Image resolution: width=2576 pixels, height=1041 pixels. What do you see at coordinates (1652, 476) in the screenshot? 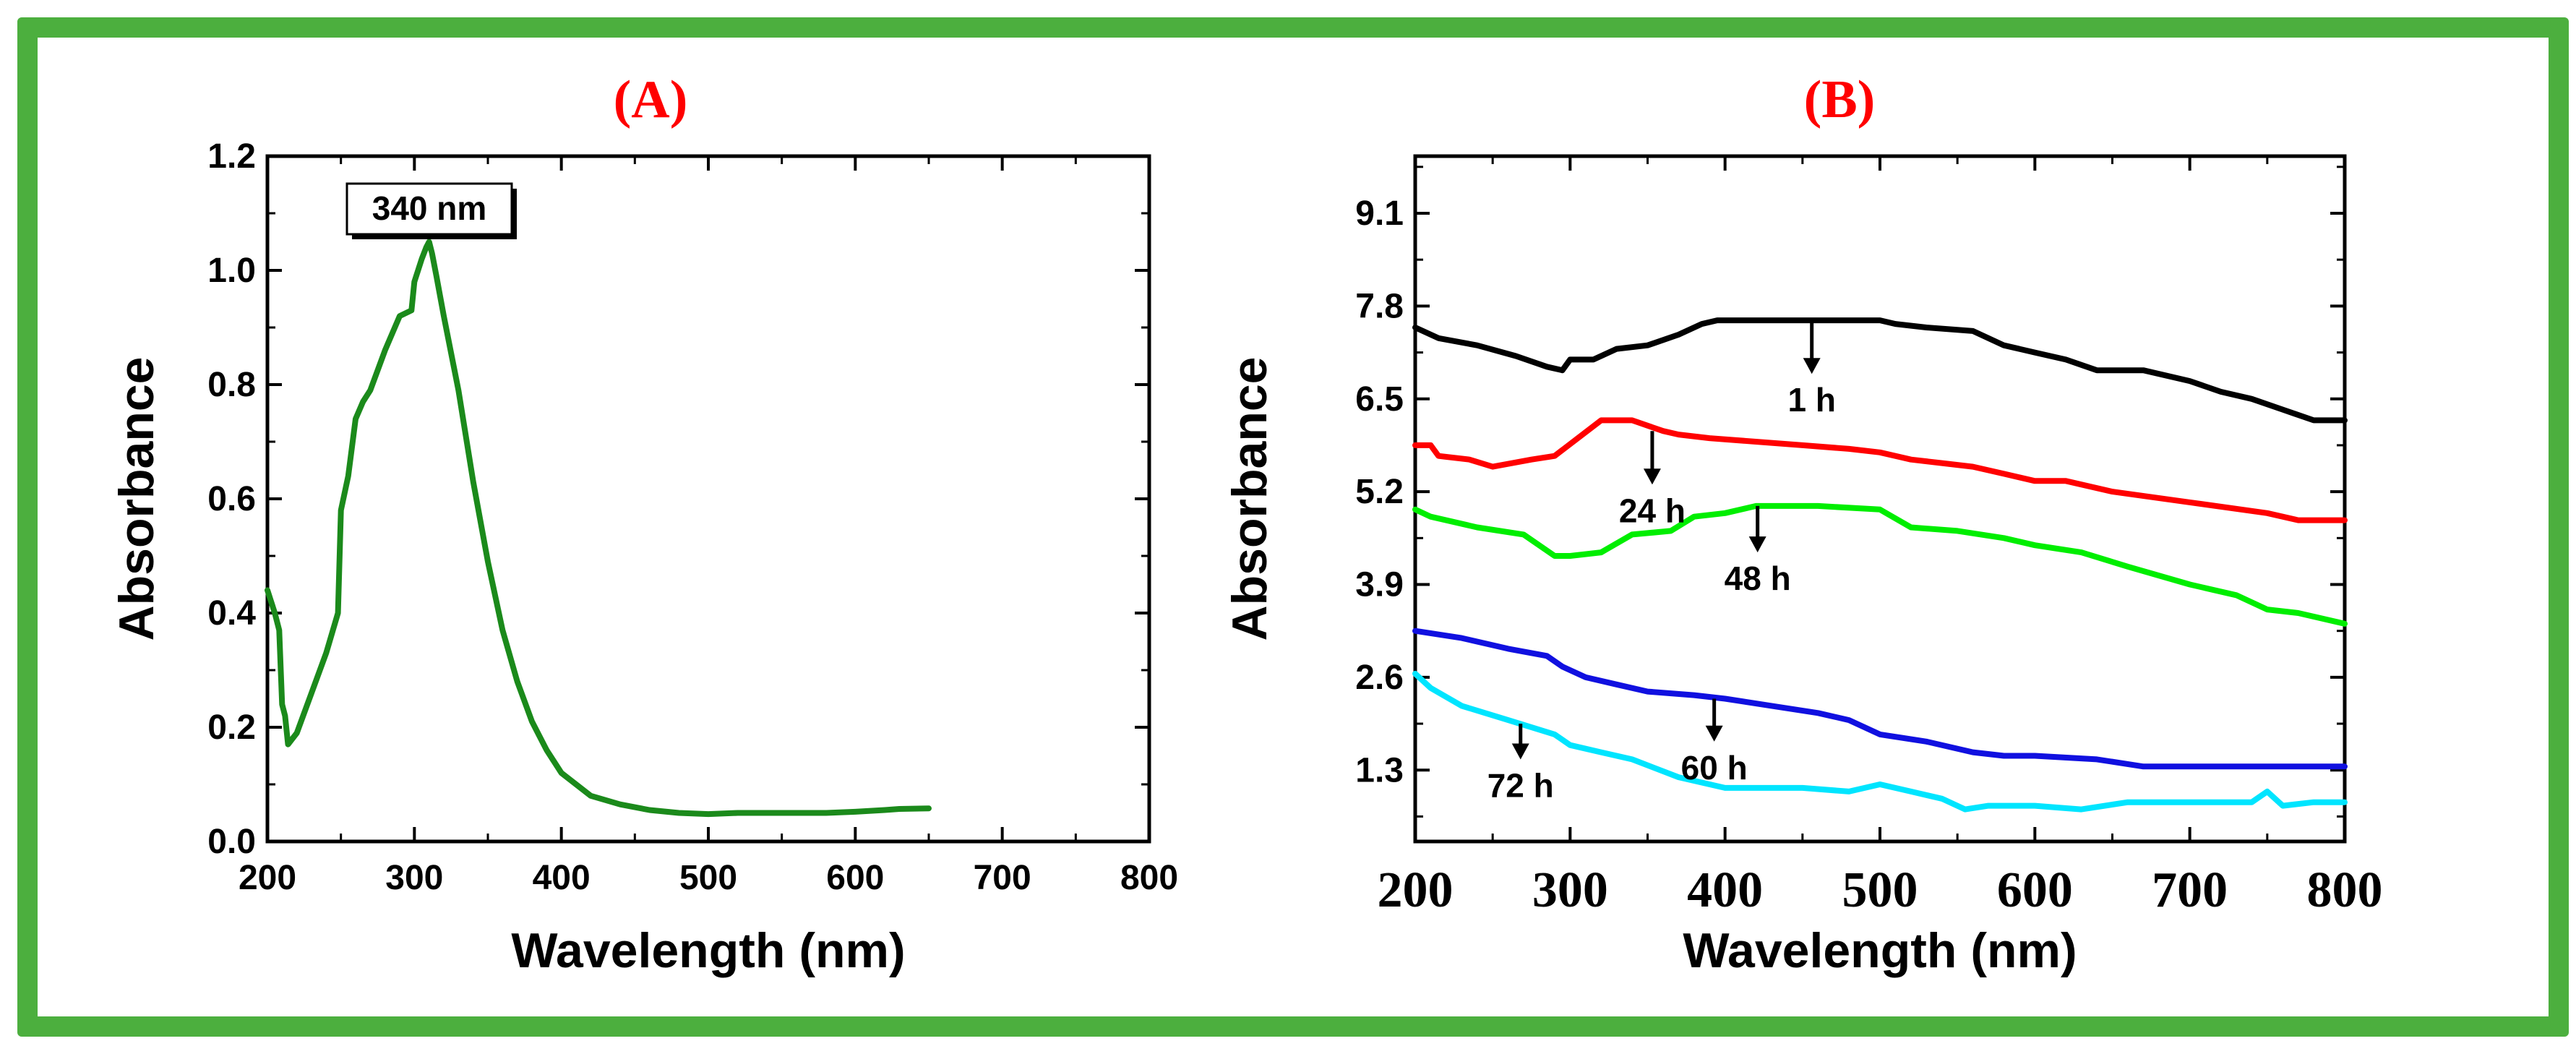
I see `arrow-24h-head` at bounding box center [1652, 476].